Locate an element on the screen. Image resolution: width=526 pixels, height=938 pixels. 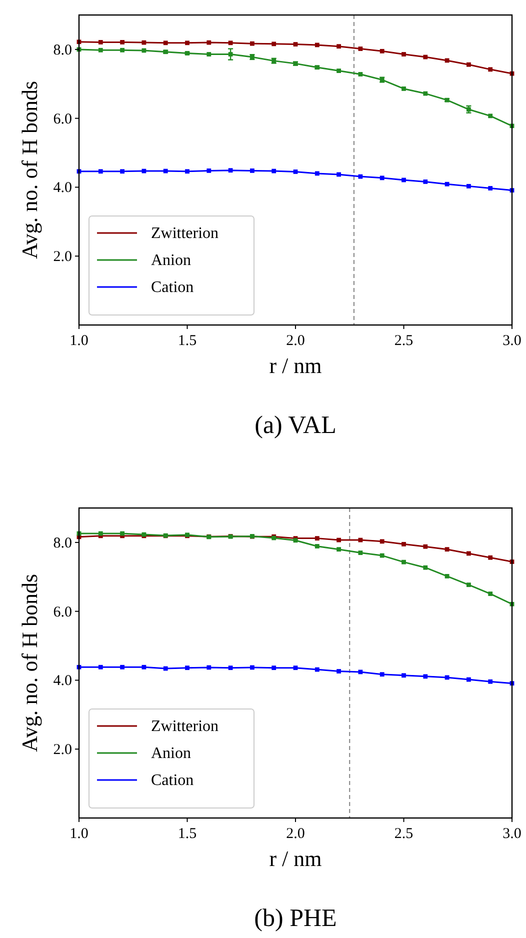
x-tick-label: 1.5 is located at coordinates (187, 834).